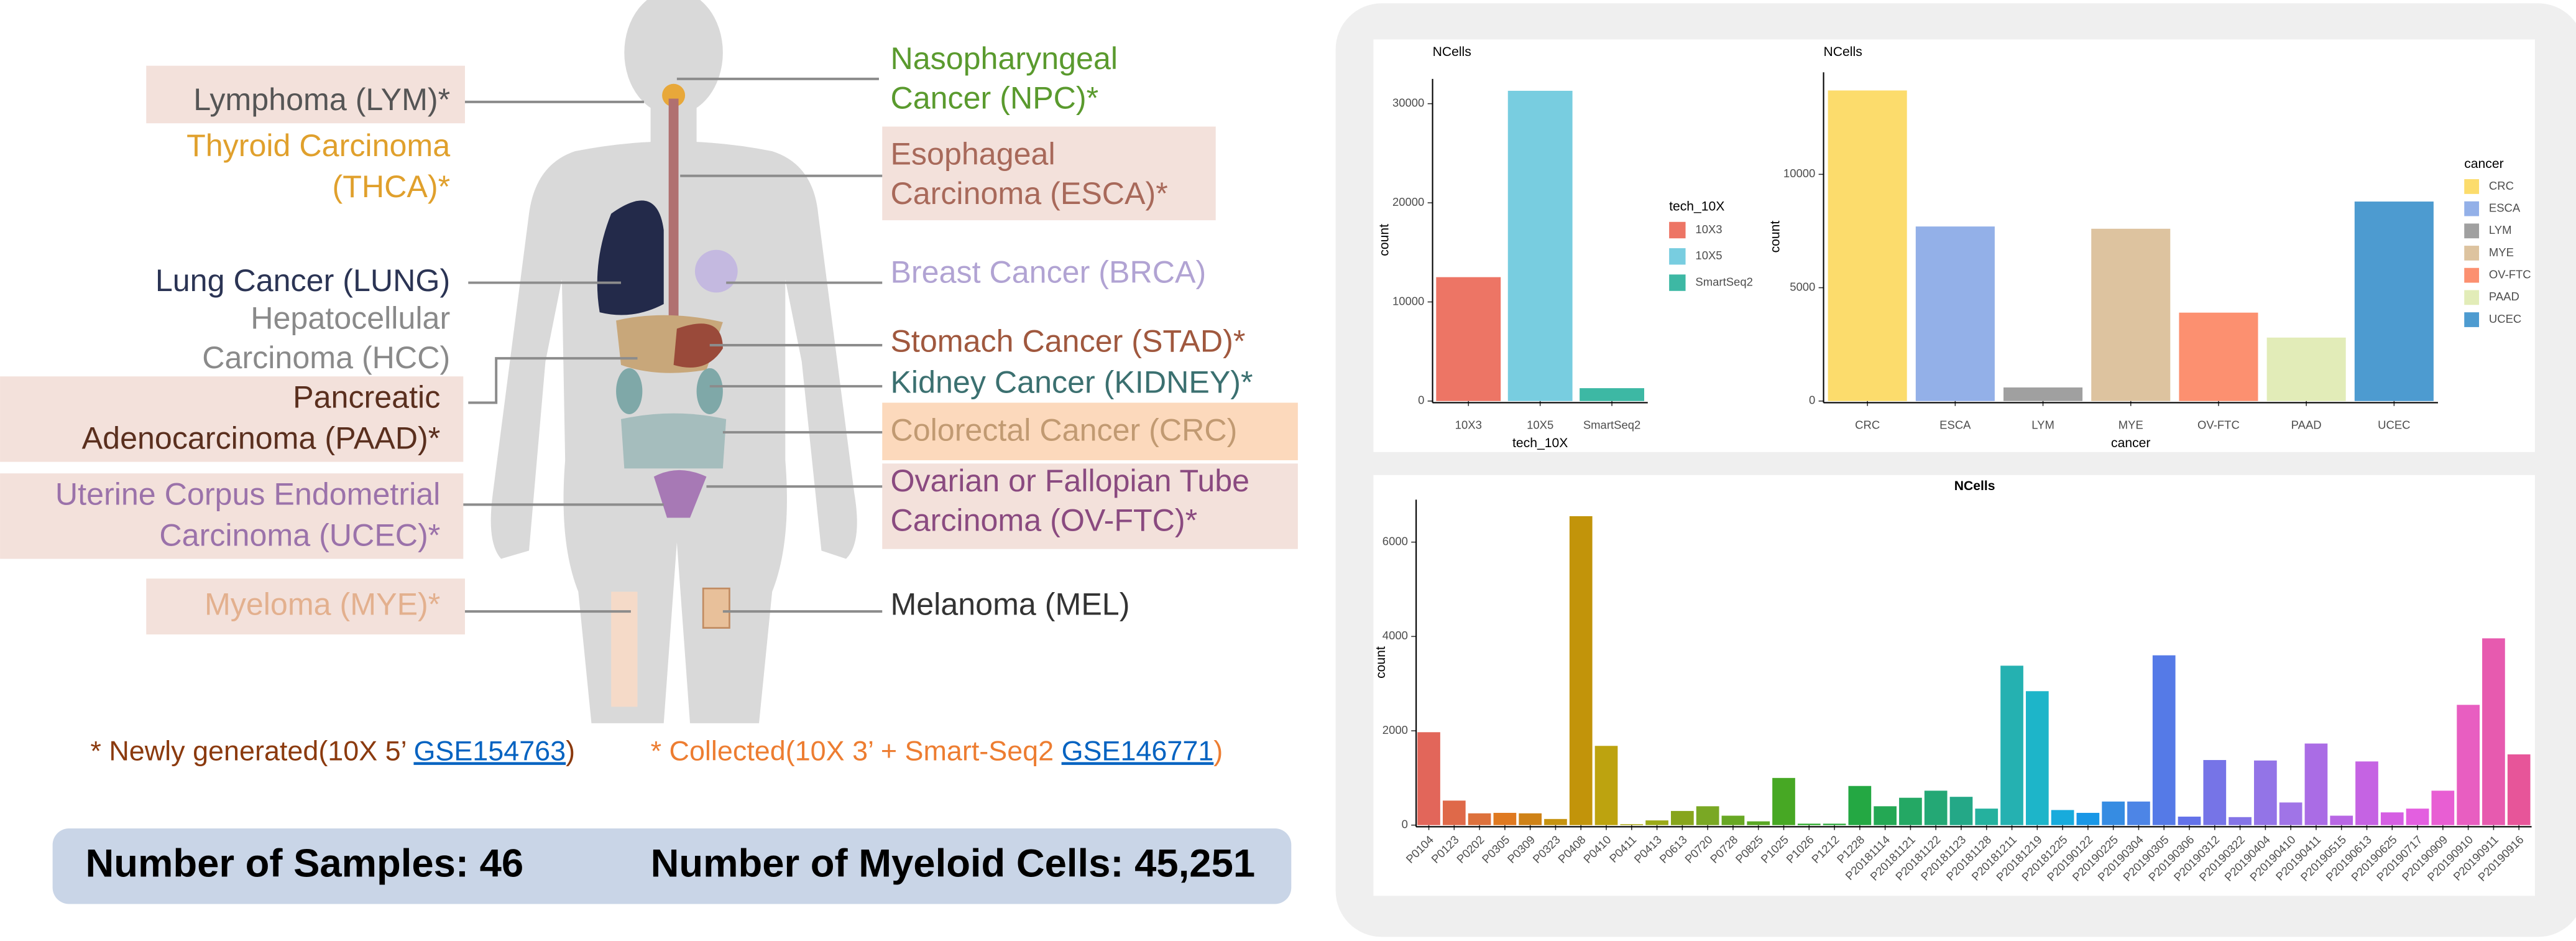 Image resolution: width=2576 pixels, height=941 pixels. What do you see at coordinates (1540, 424) in the screenshot?
I see `x-tick-label: 10X5` at bounding box center [1540, 424].